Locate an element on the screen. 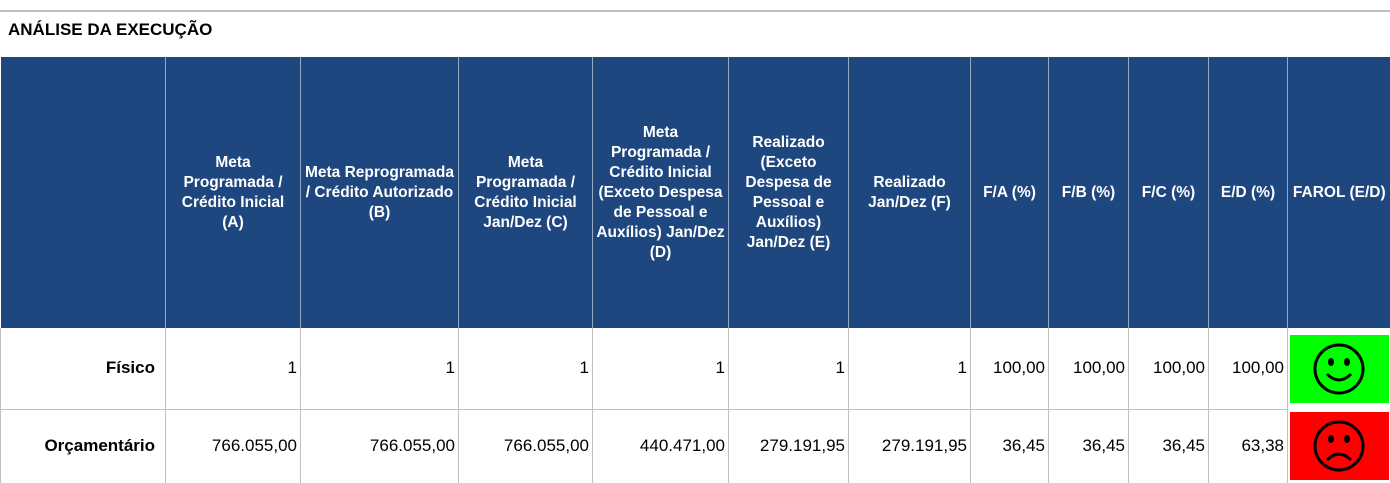 The width and height of the screenshot is (1390, 483). farol-green is located at coordinates (1339, 369).